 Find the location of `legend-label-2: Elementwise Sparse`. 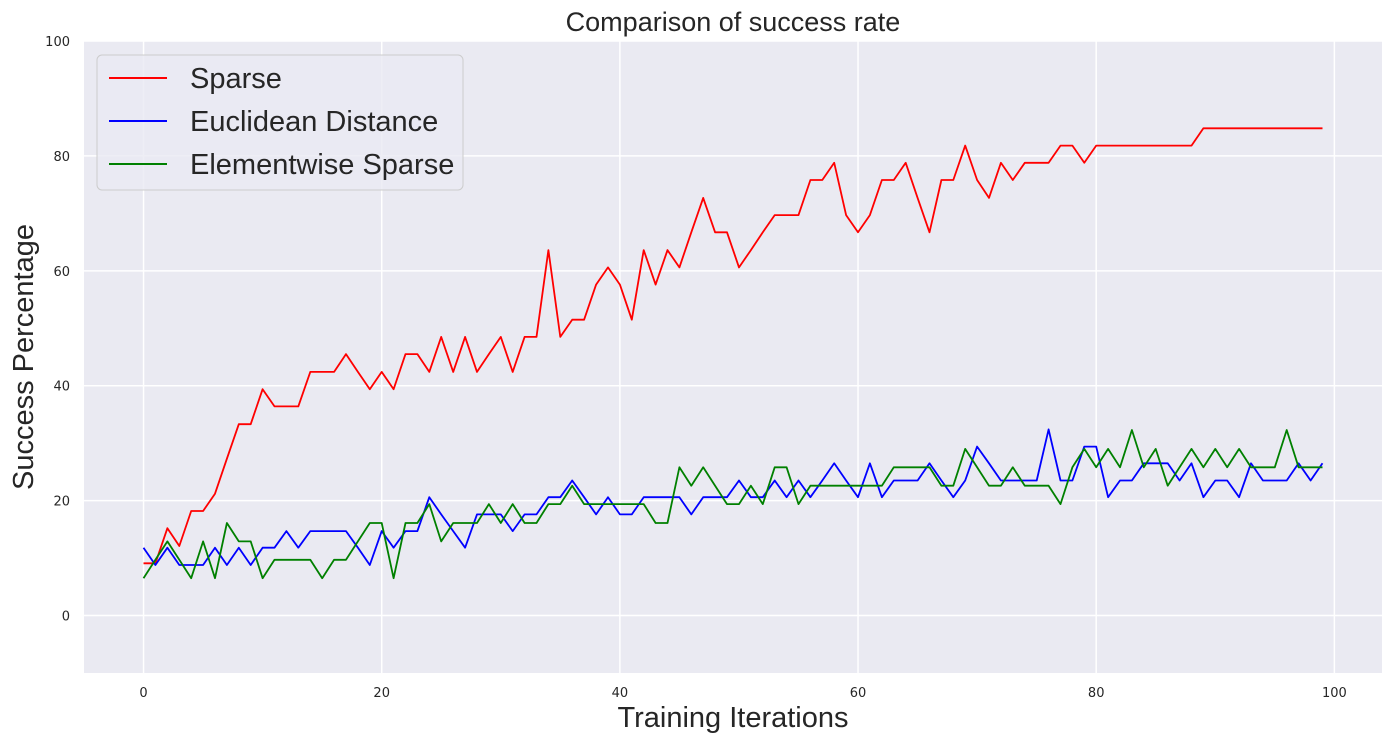

legend-label-2: Elementwise Sparse is located at coordinates (322, 165).